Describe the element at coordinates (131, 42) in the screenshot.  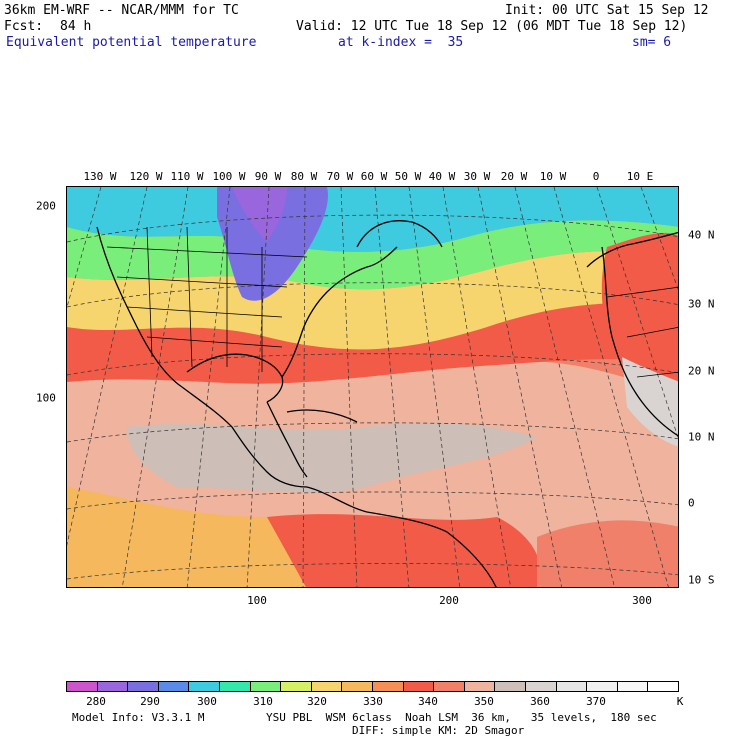
I see `field-name: Equivalent potential temperature` at that location.